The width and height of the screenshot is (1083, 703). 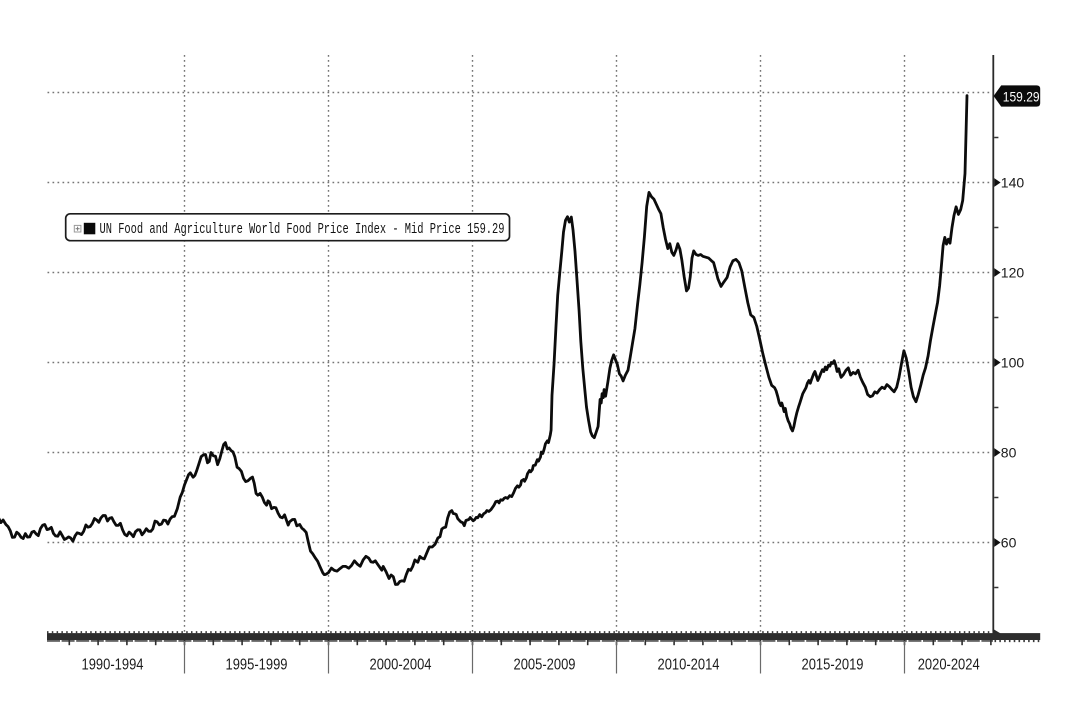 What do you see at coordinates (1013, 183) in the screenshot?
I see `svg-text: 140` at bounding box center [1013, 183].